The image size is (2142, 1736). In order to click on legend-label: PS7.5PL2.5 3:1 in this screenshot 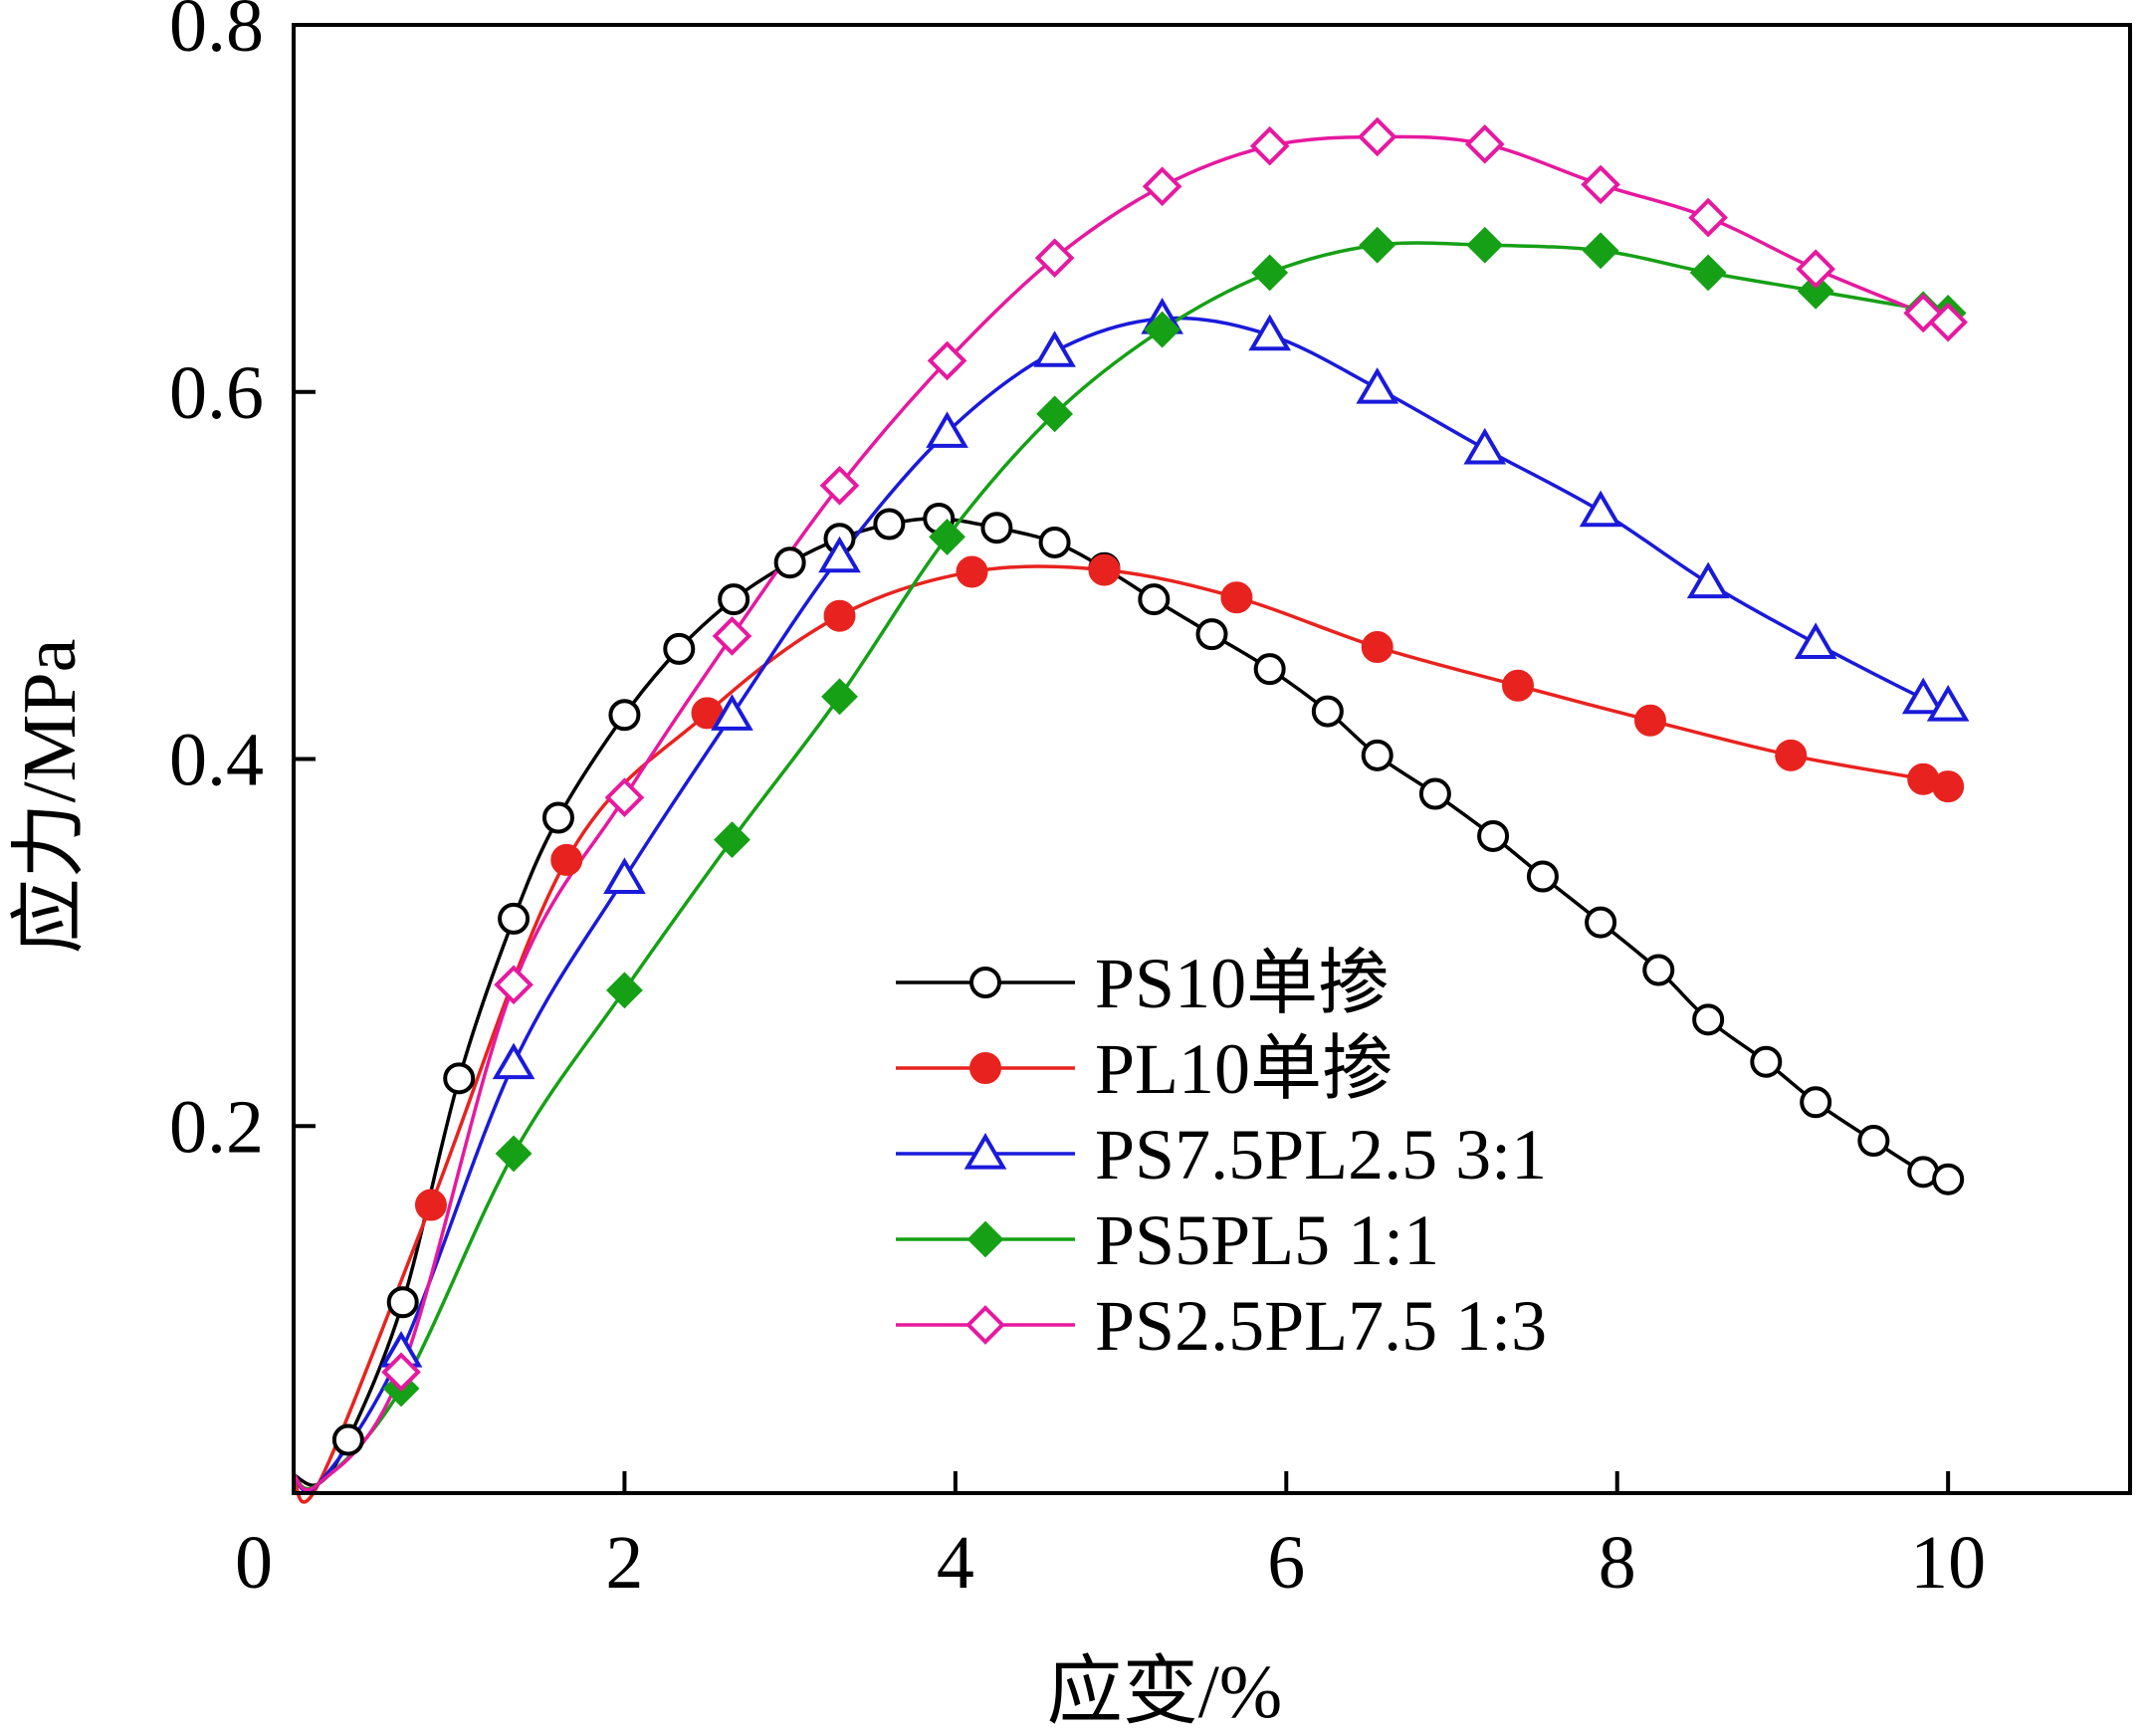, I will do `click(1321, 1154)`.